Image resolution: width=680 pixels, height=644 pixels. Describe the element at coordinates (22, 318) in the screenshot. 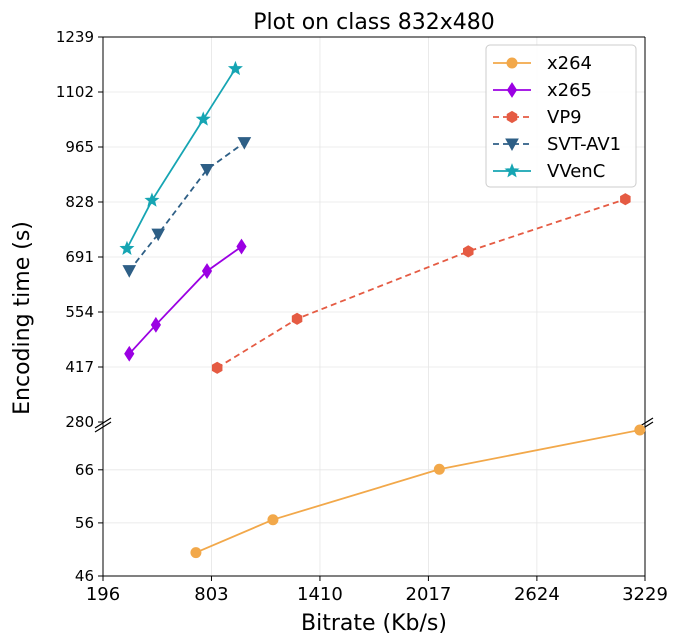

I see `y-axis-label: Encoding time (s)` at that location.